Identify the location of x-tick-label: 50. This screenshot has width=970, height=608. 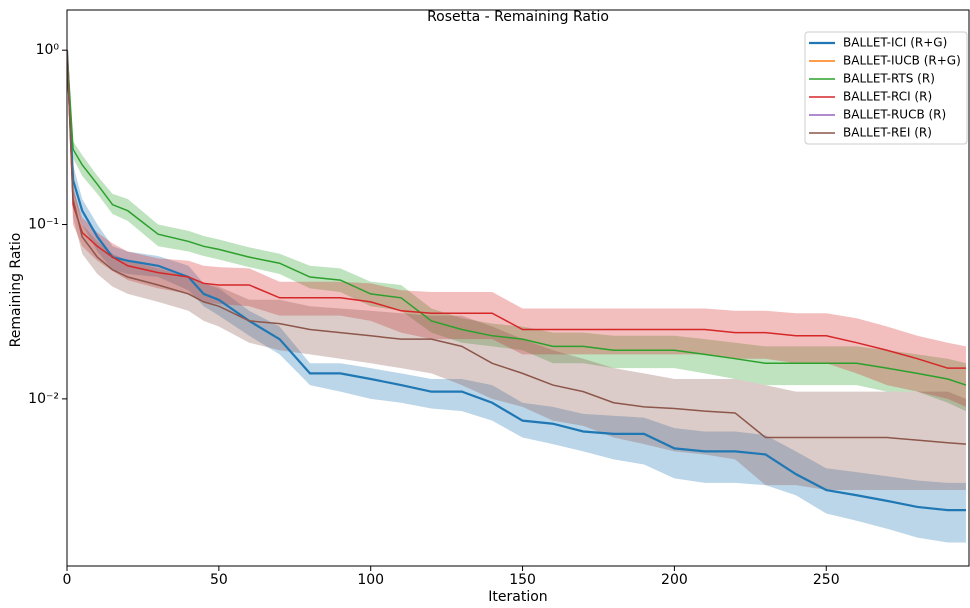
(219, 580).